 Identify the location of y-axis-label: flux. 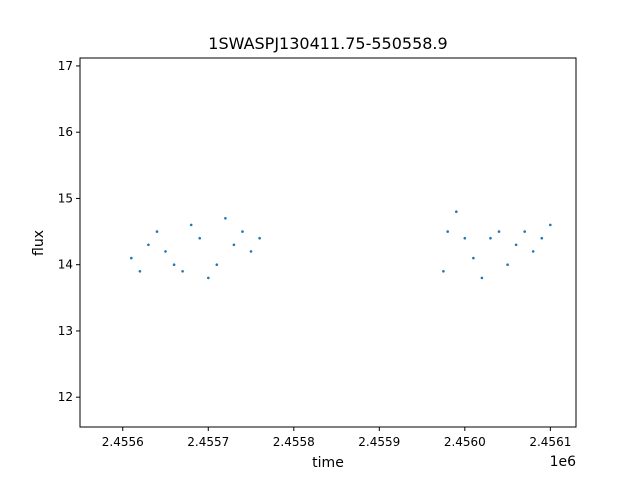
(39, 243).